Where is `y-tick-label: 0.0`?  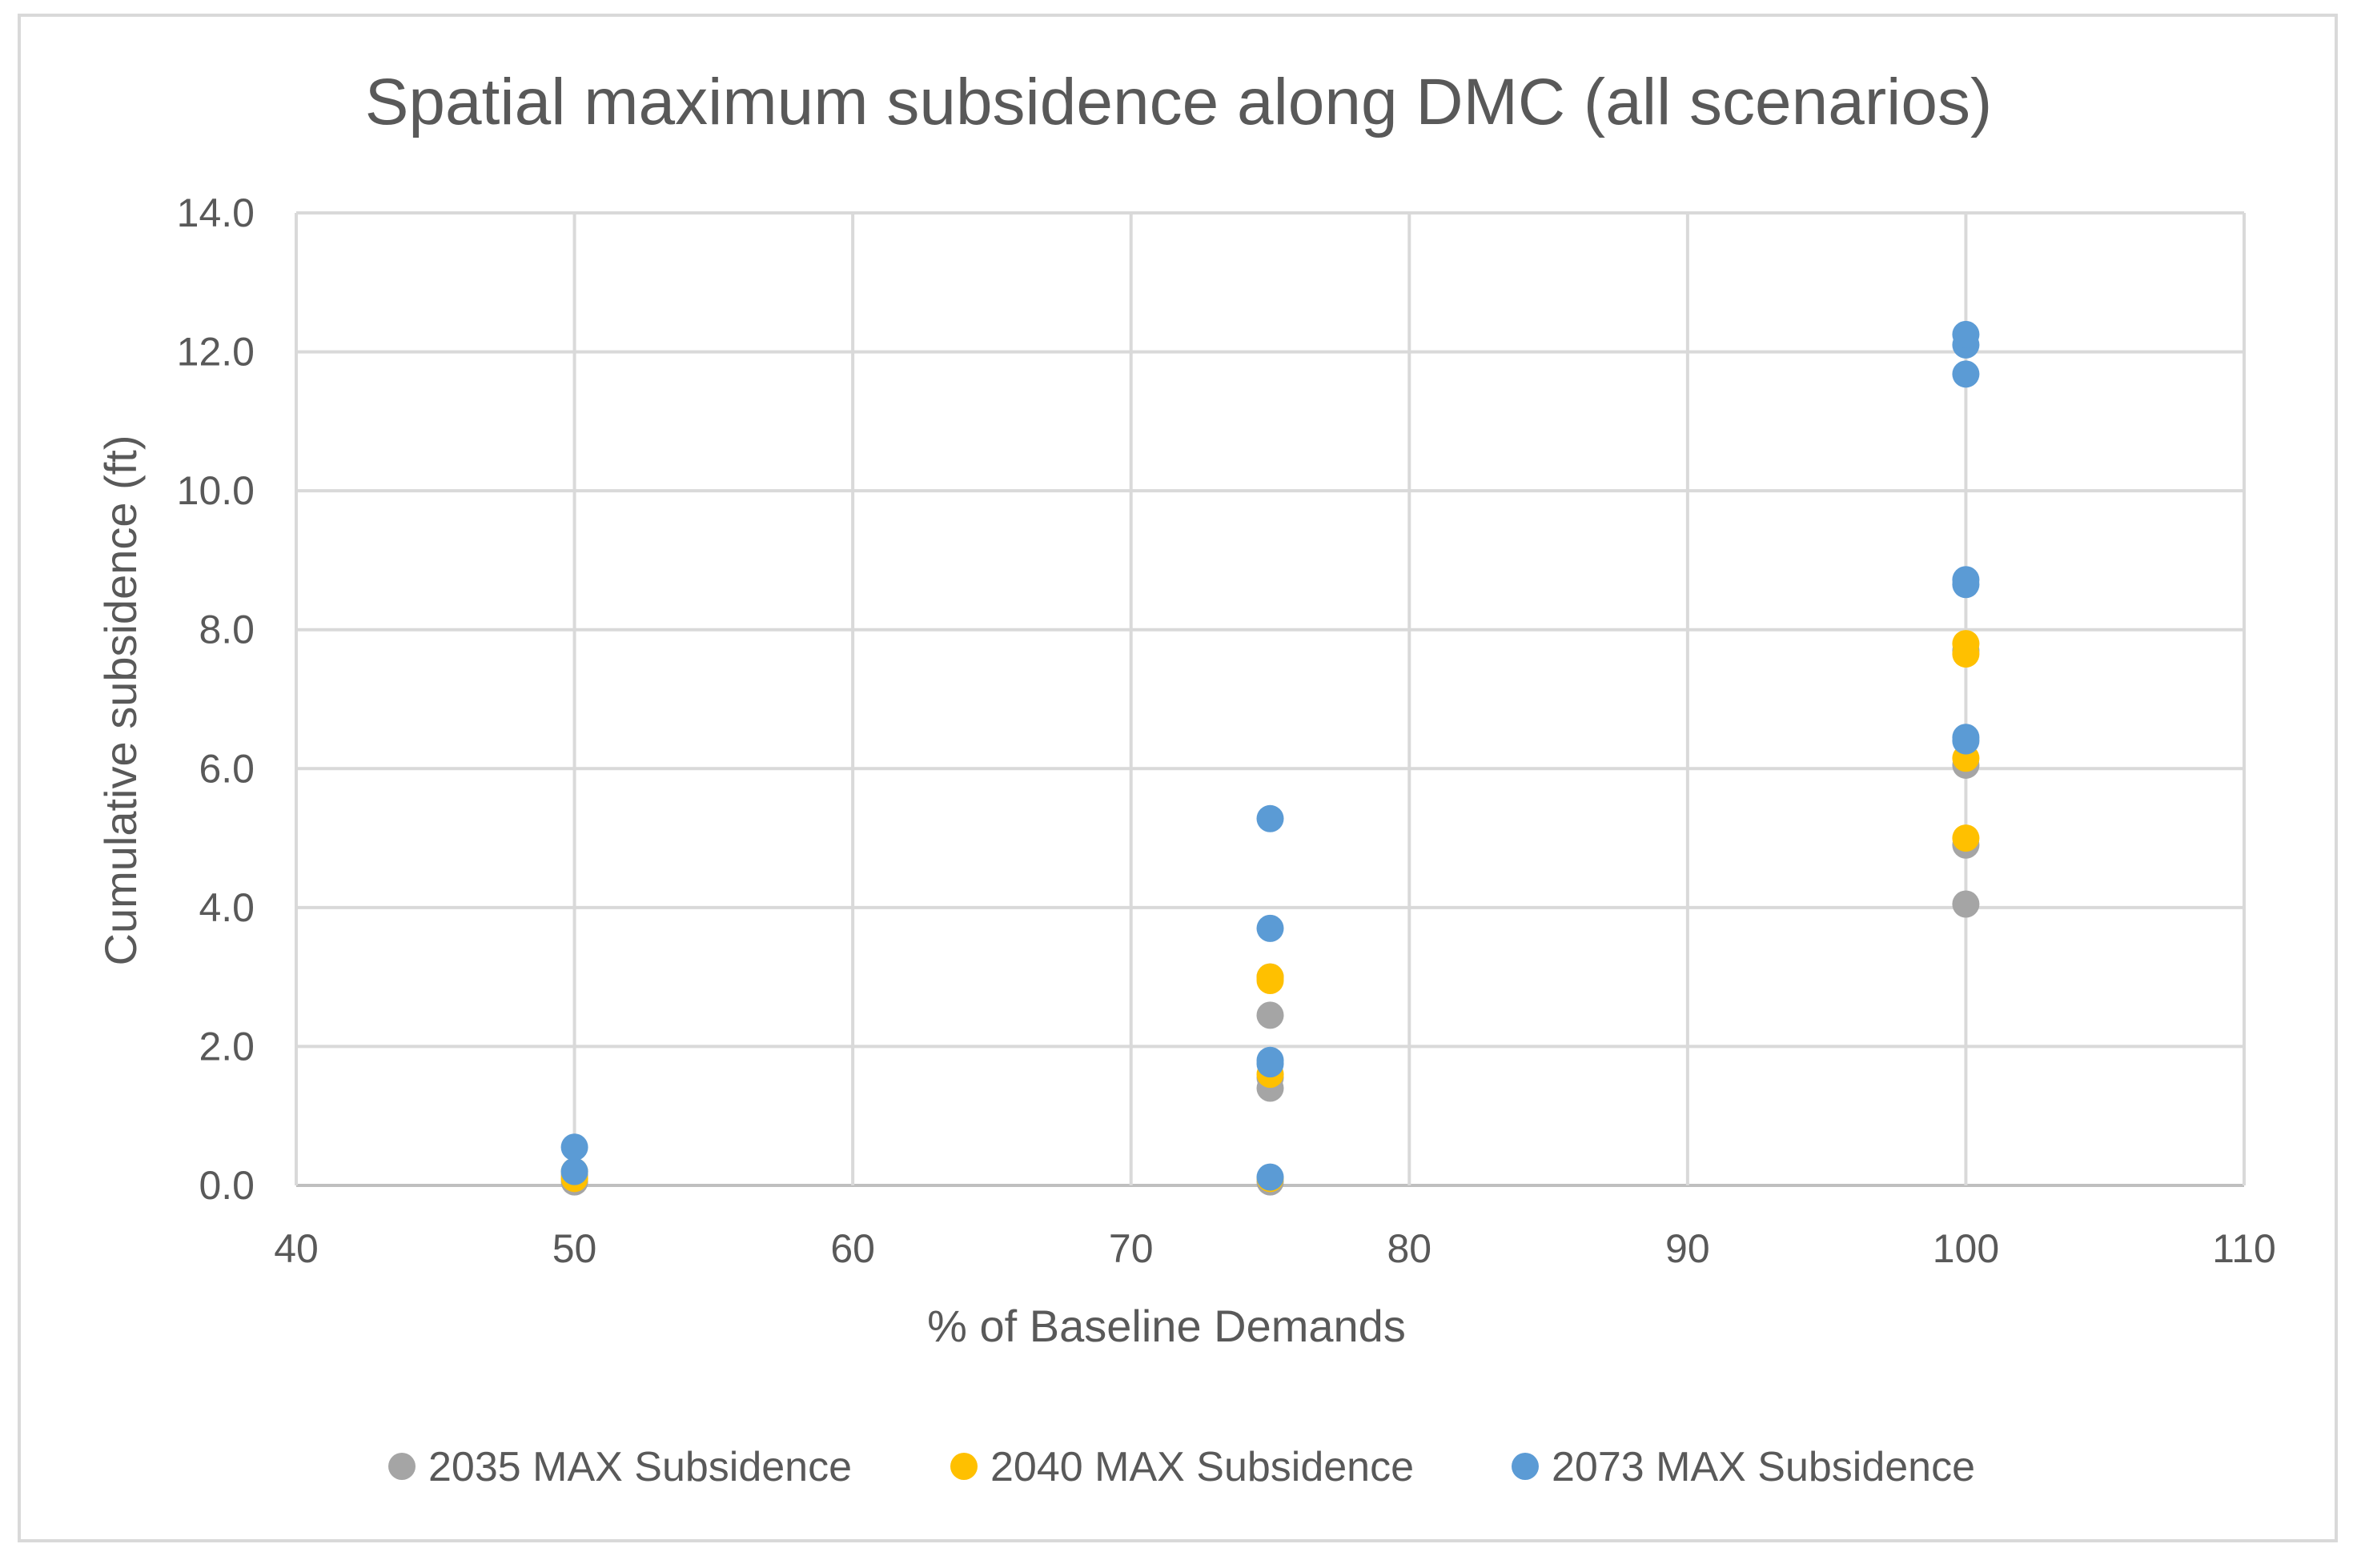
y-tick-label: 0.0 is located at coordinates (227, 1185).